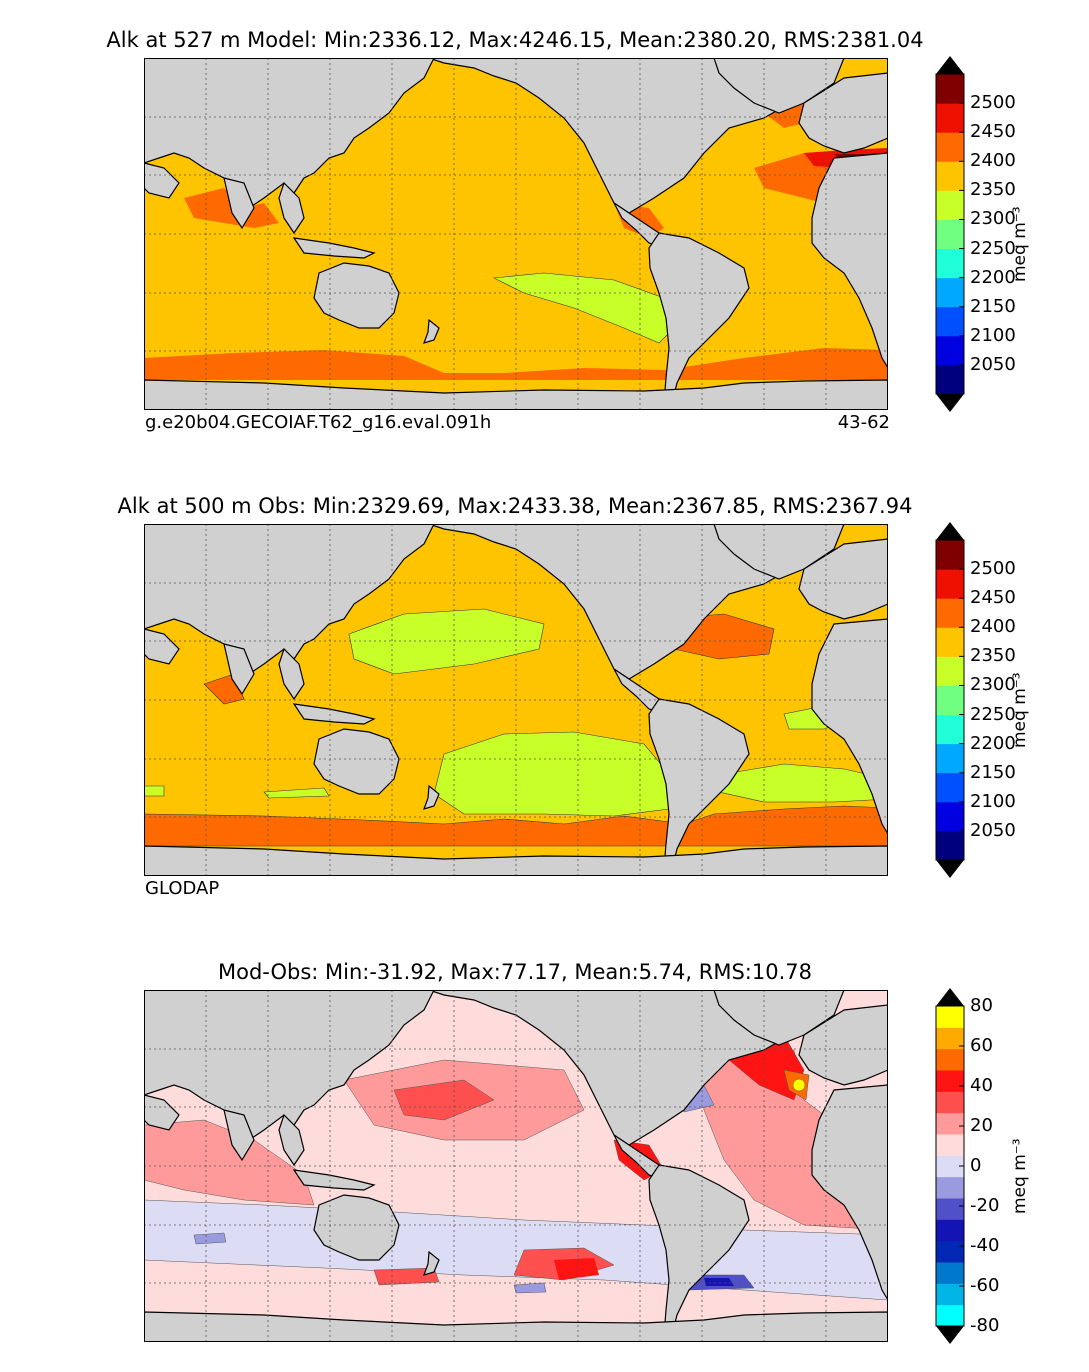  I want to click on colorbar-tick-label: 80, so click(981, 1005).